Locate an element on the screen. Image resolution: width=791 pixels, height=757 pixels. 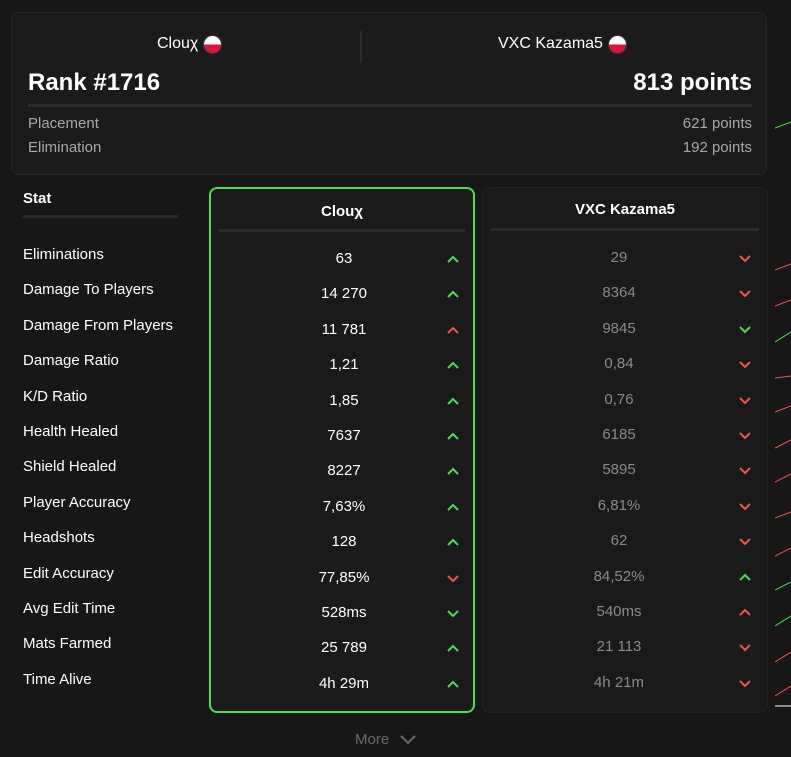
breakdown-row-elimination: Elimination 192 points is located at coordinates (390, 147).